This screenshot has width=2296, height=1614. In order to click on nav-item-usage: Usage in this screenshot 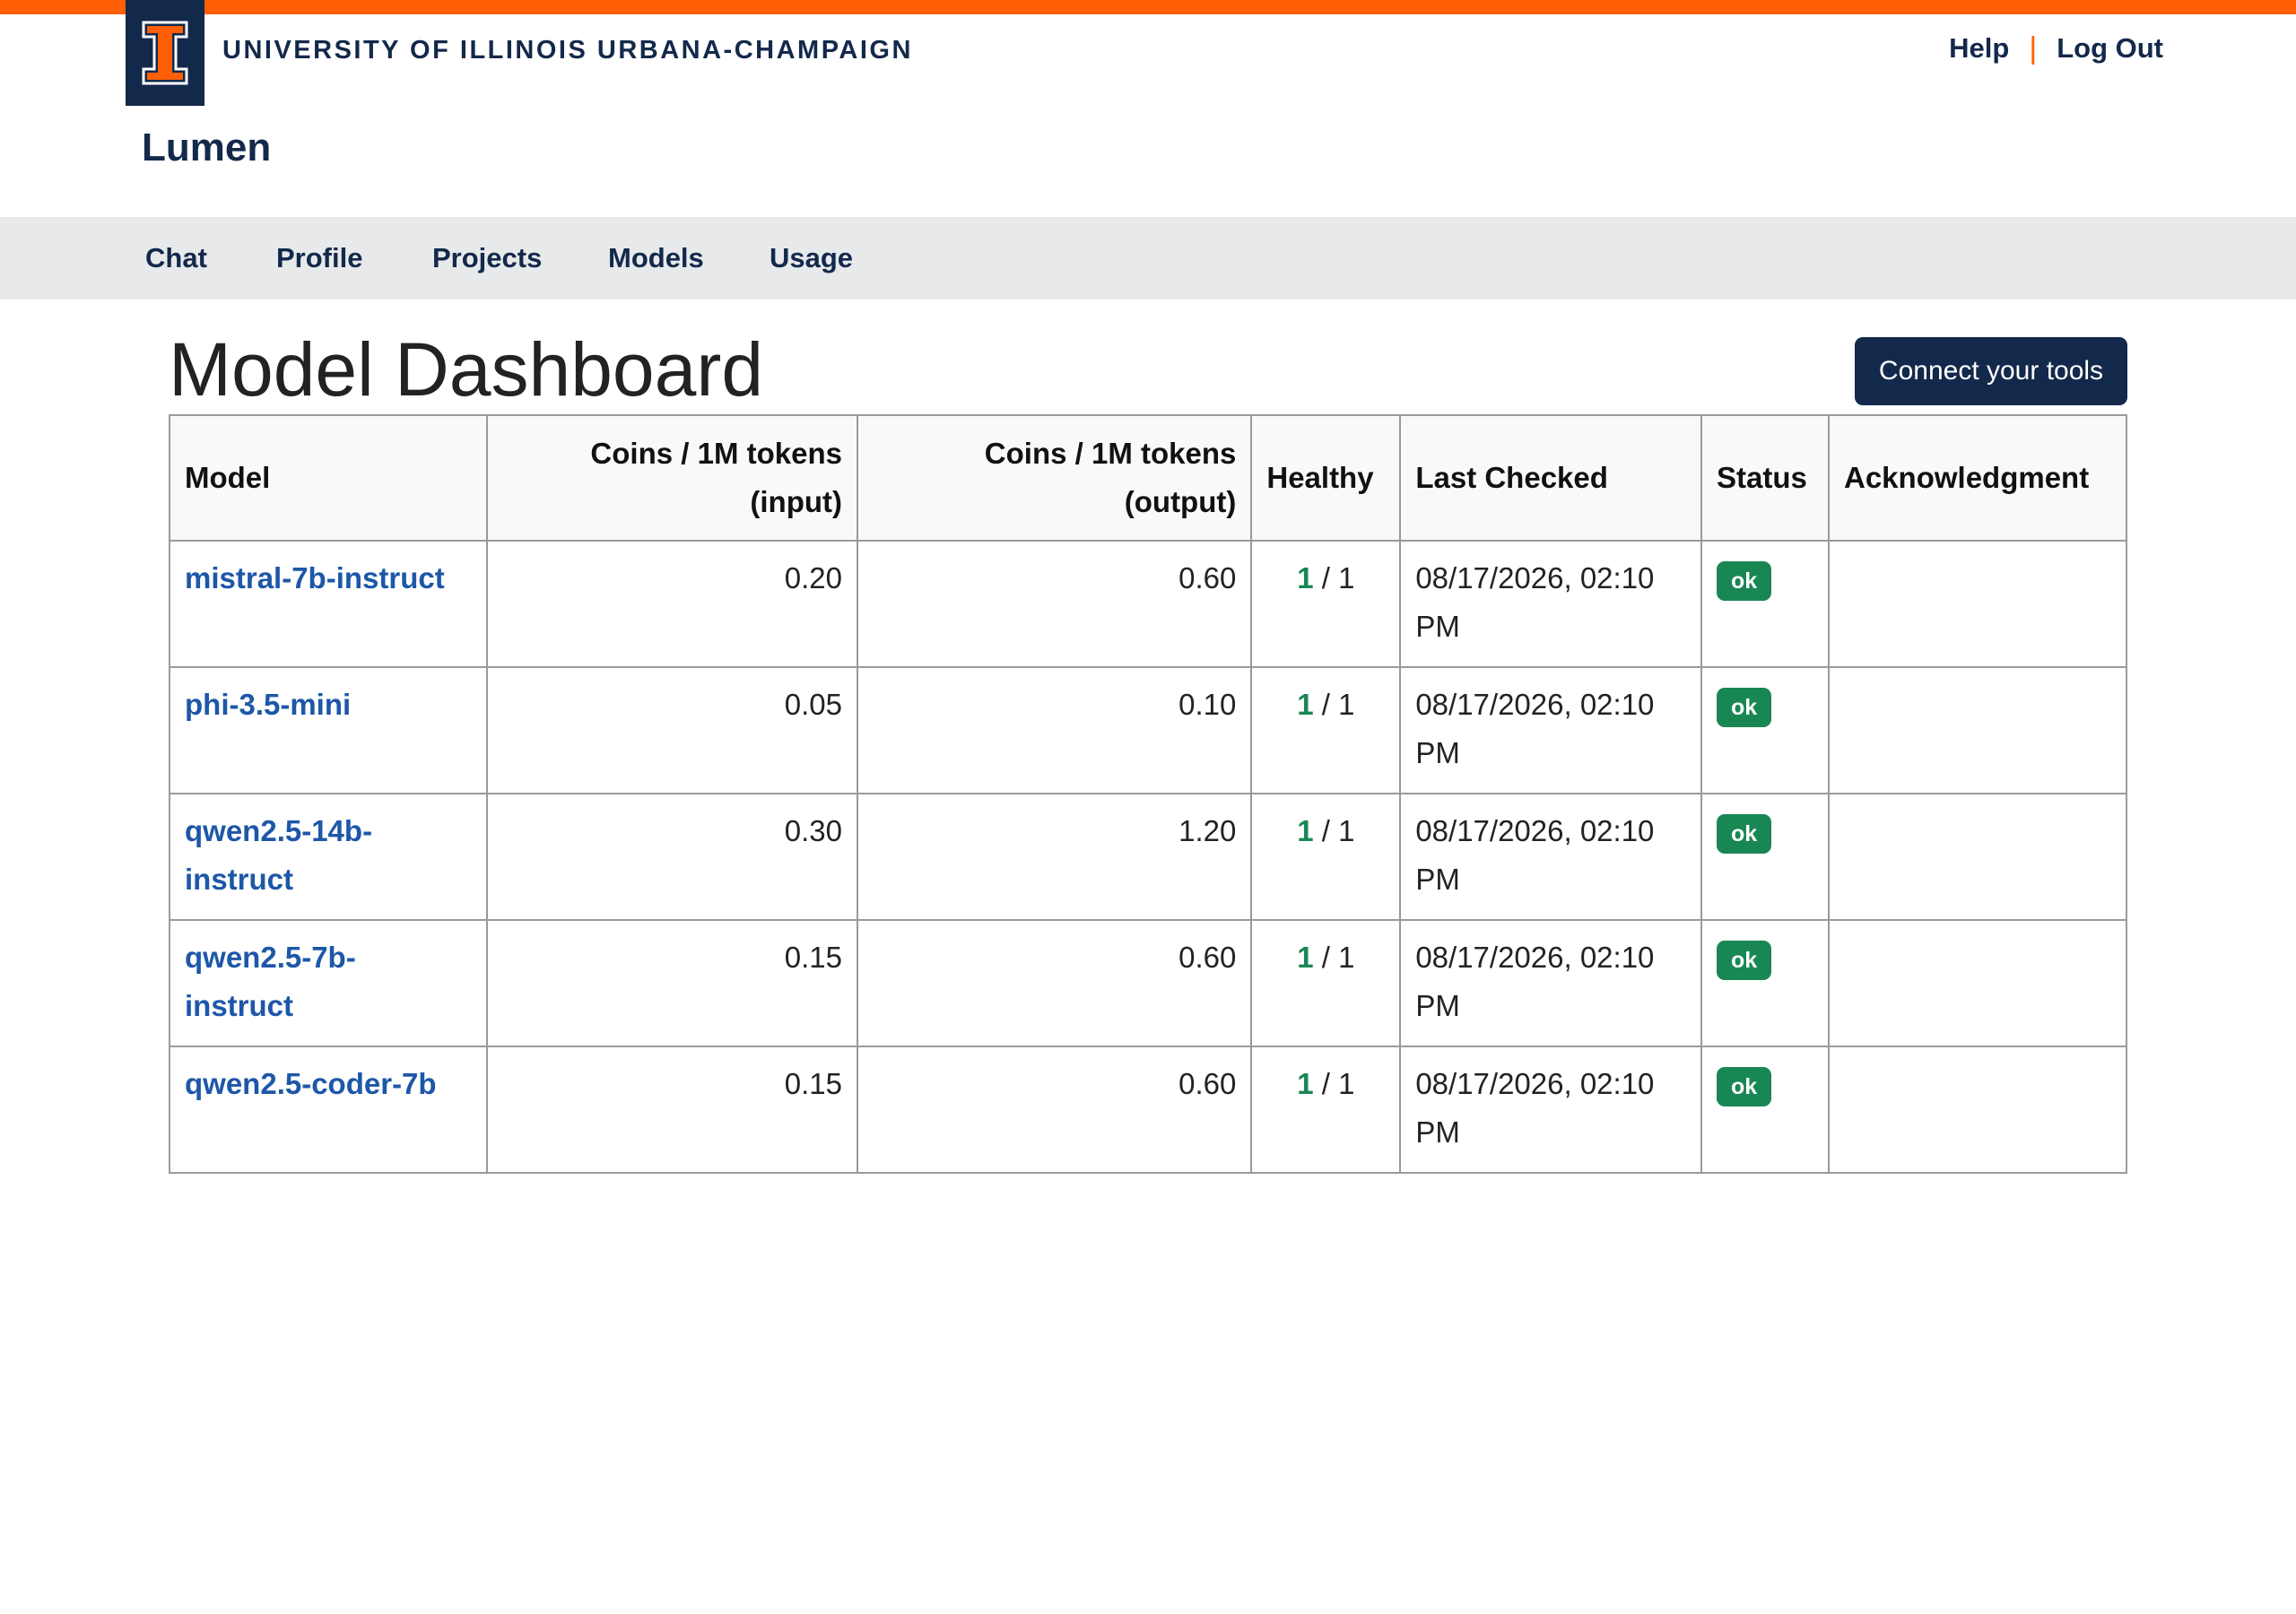, I will do `click(812, 257)`.